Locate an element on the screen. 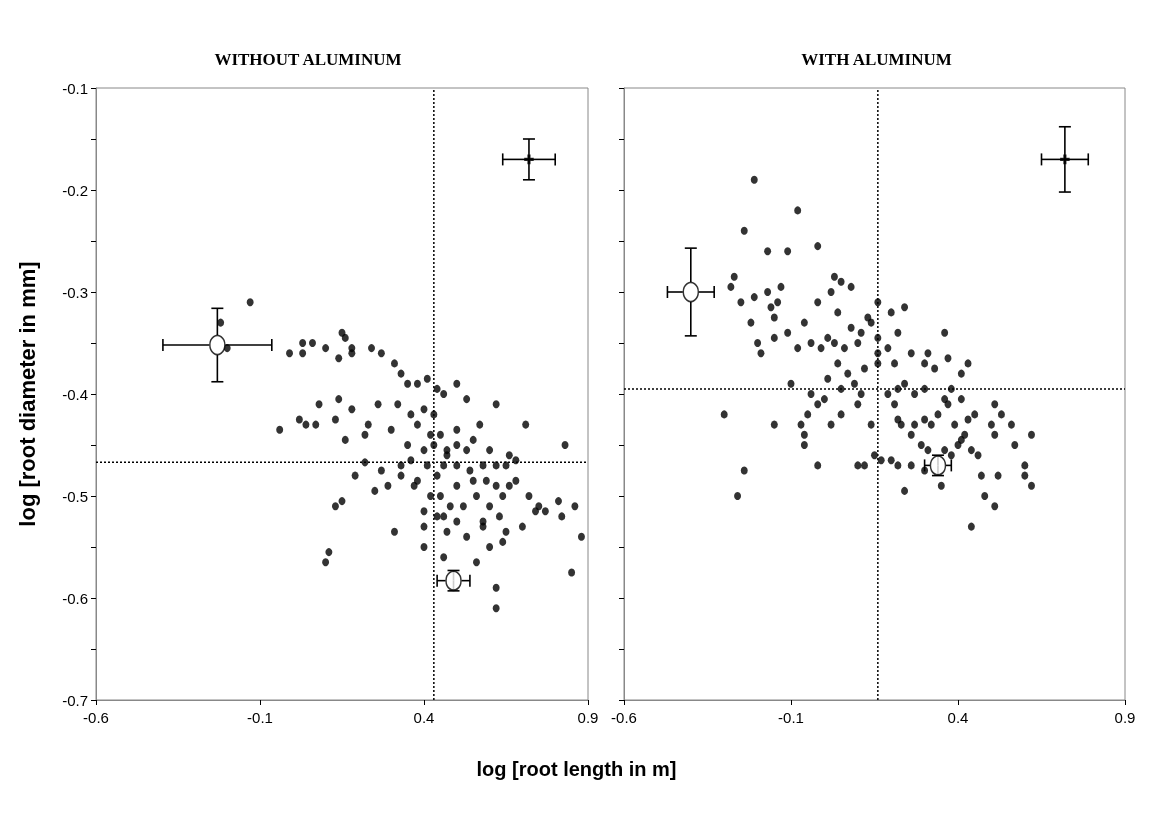 This screenshot has height=817, width=1153. y-tick-label: -0.3 is located at coordinates (75, 292).